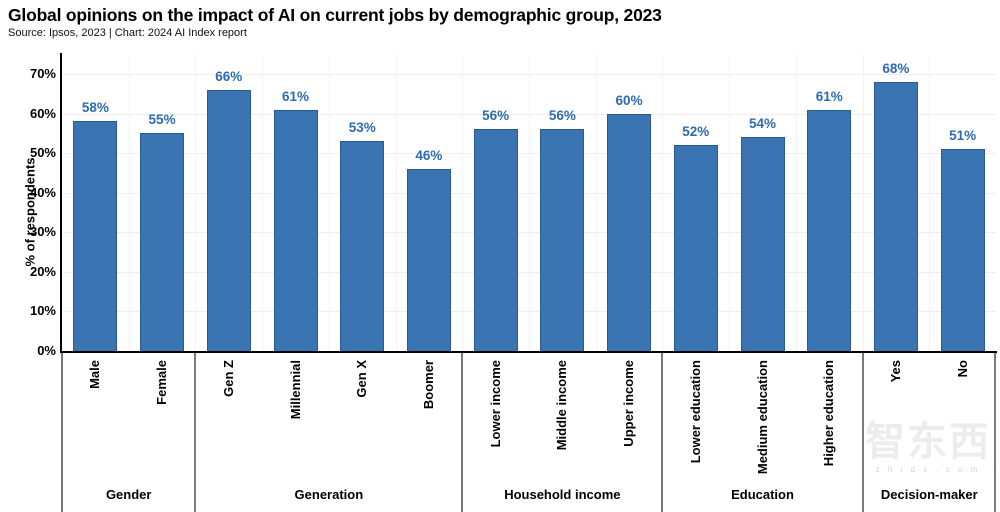 This screenshot has height=512, width=1000. What do you see at coordinates (562, 405) in the screenshot?
I see `category-tick-label: Middle income` at bounding box center [562, 405].